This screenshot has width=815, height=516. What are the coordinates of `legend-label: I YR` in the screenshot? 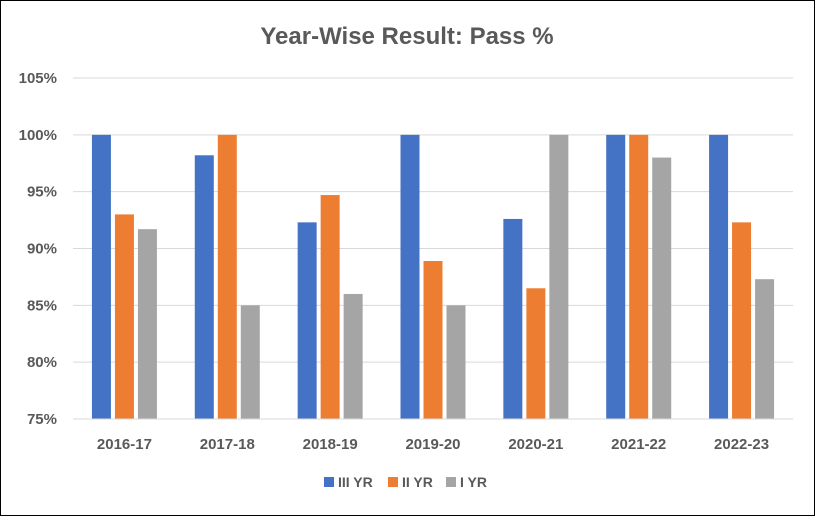 It's located at (473, 482).